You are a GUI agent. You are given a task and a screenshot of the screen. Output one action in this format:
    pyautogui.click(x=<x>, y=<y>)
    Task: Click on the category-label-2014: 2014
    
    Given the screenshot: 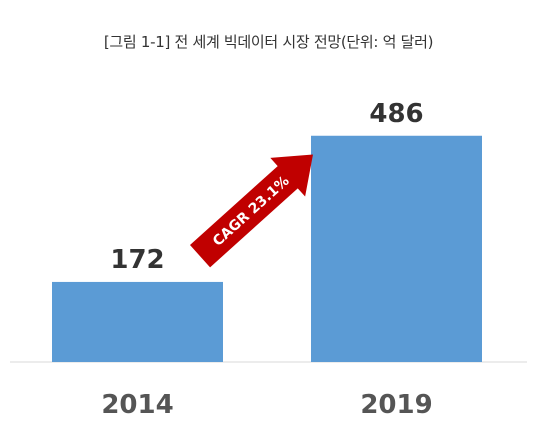 What is the action you would take?
    pyautogui.click(x=137, y=405)
    